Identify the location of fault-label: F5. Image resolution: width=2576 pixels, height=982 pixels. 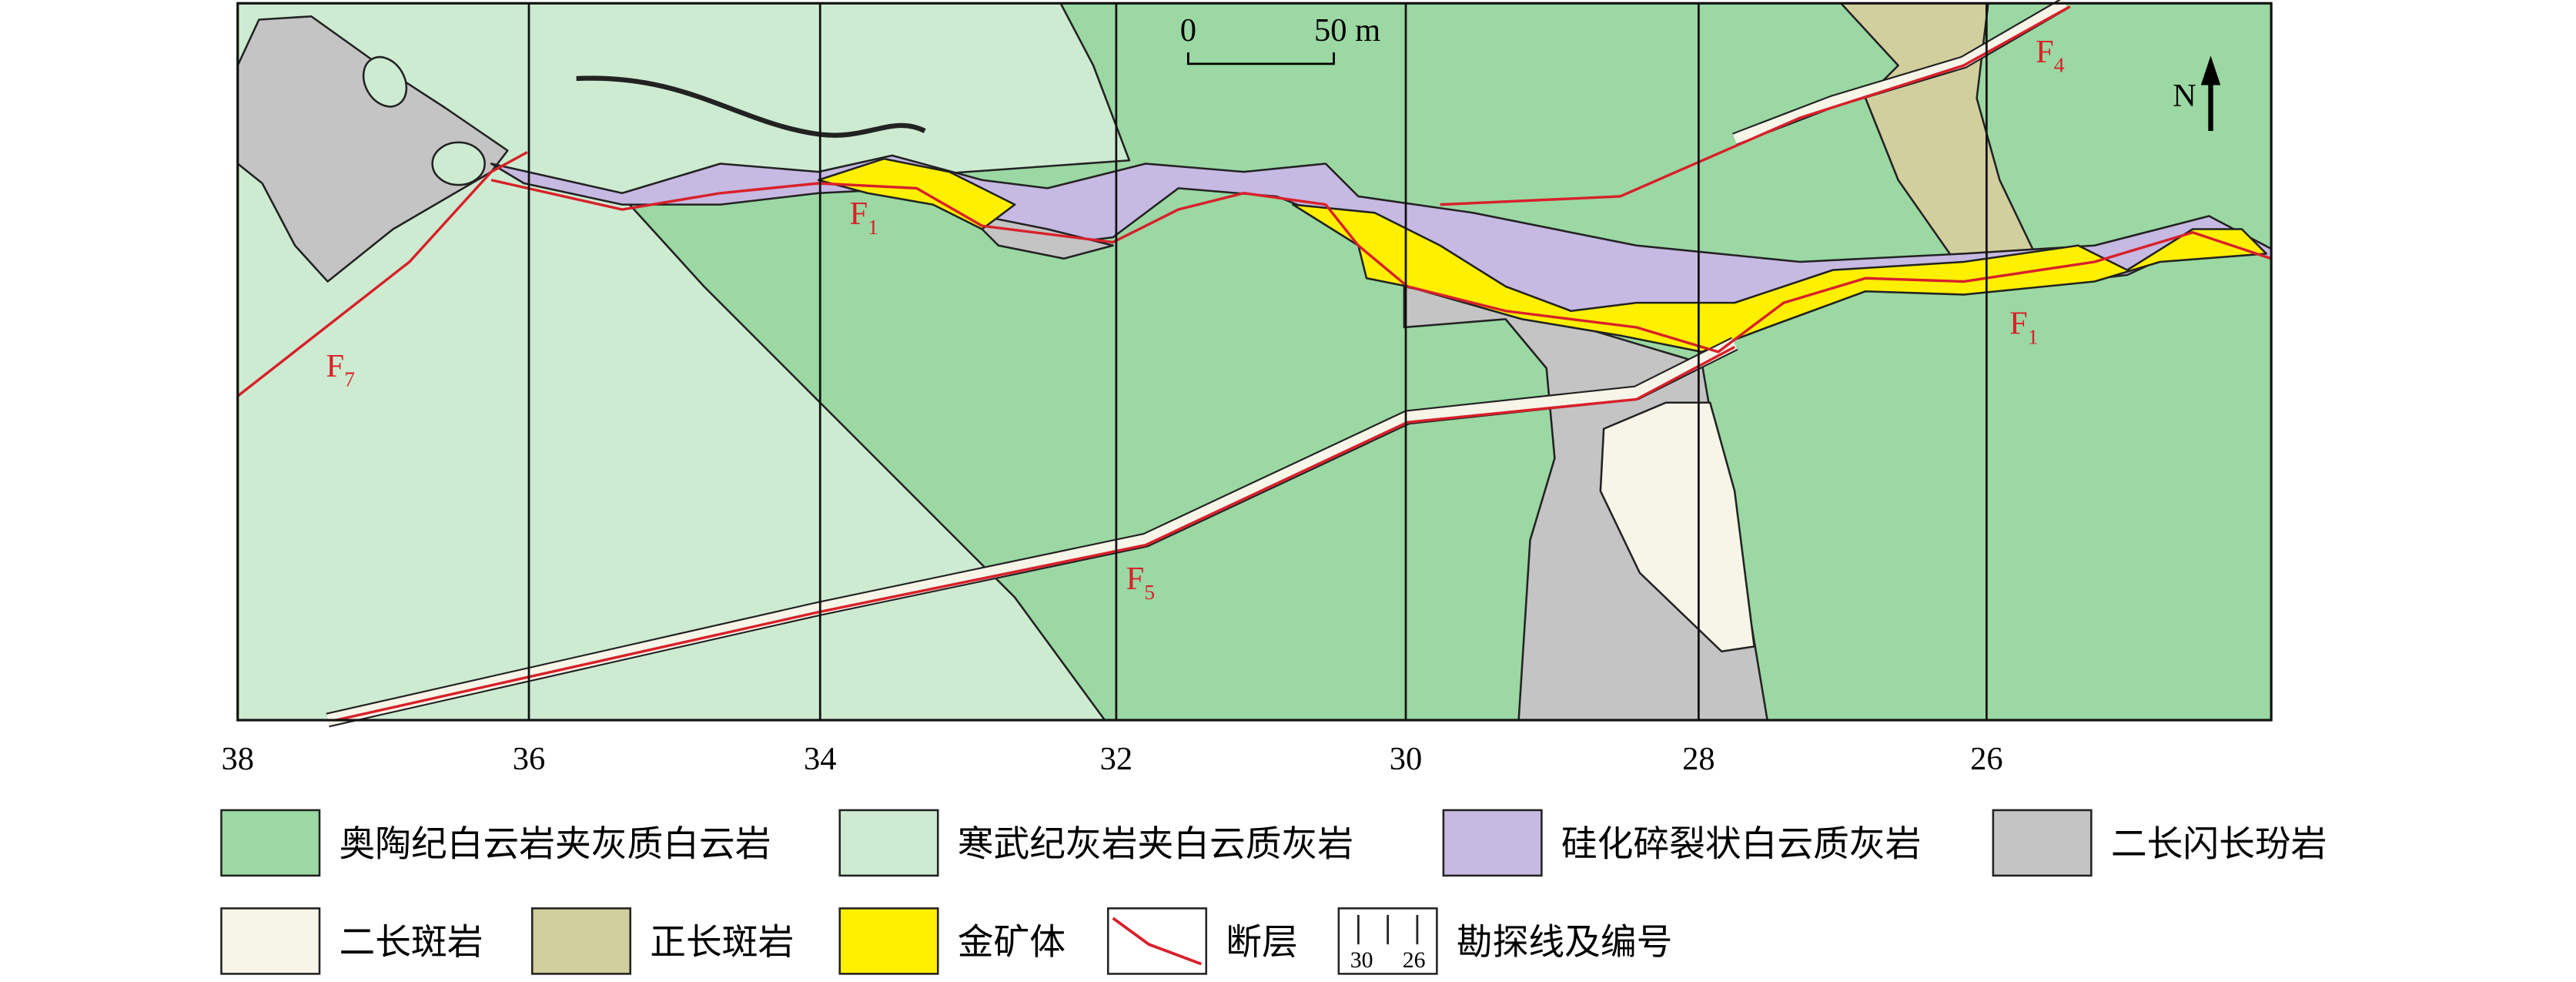
(1141, 582).